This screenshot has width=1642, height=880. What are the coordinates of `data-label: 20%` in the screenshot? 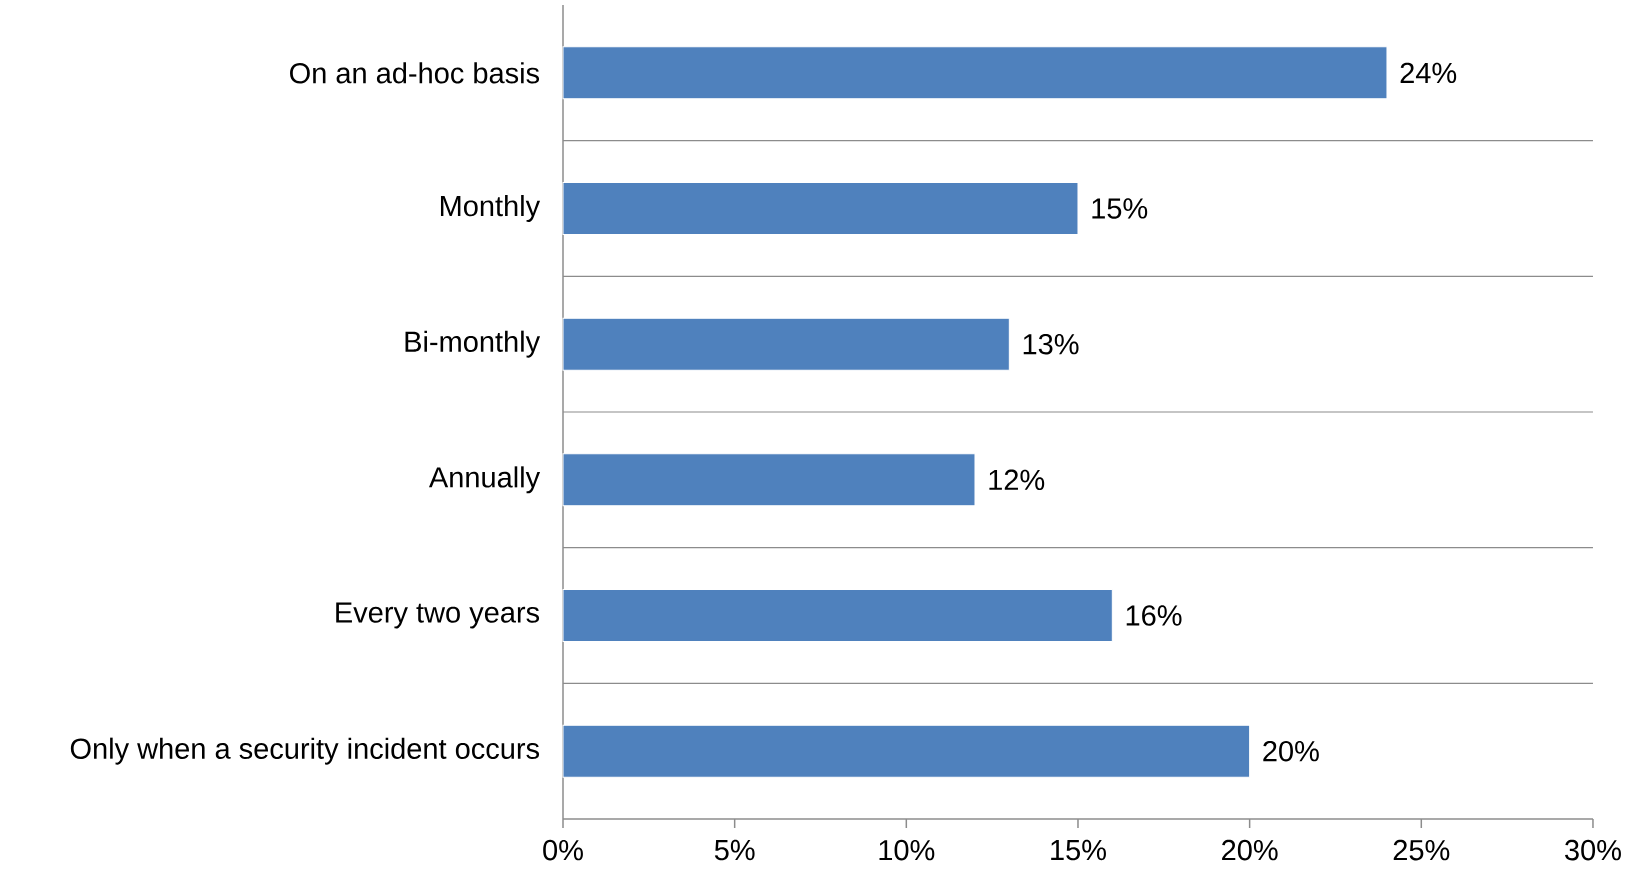 It's located at (1291, 751).